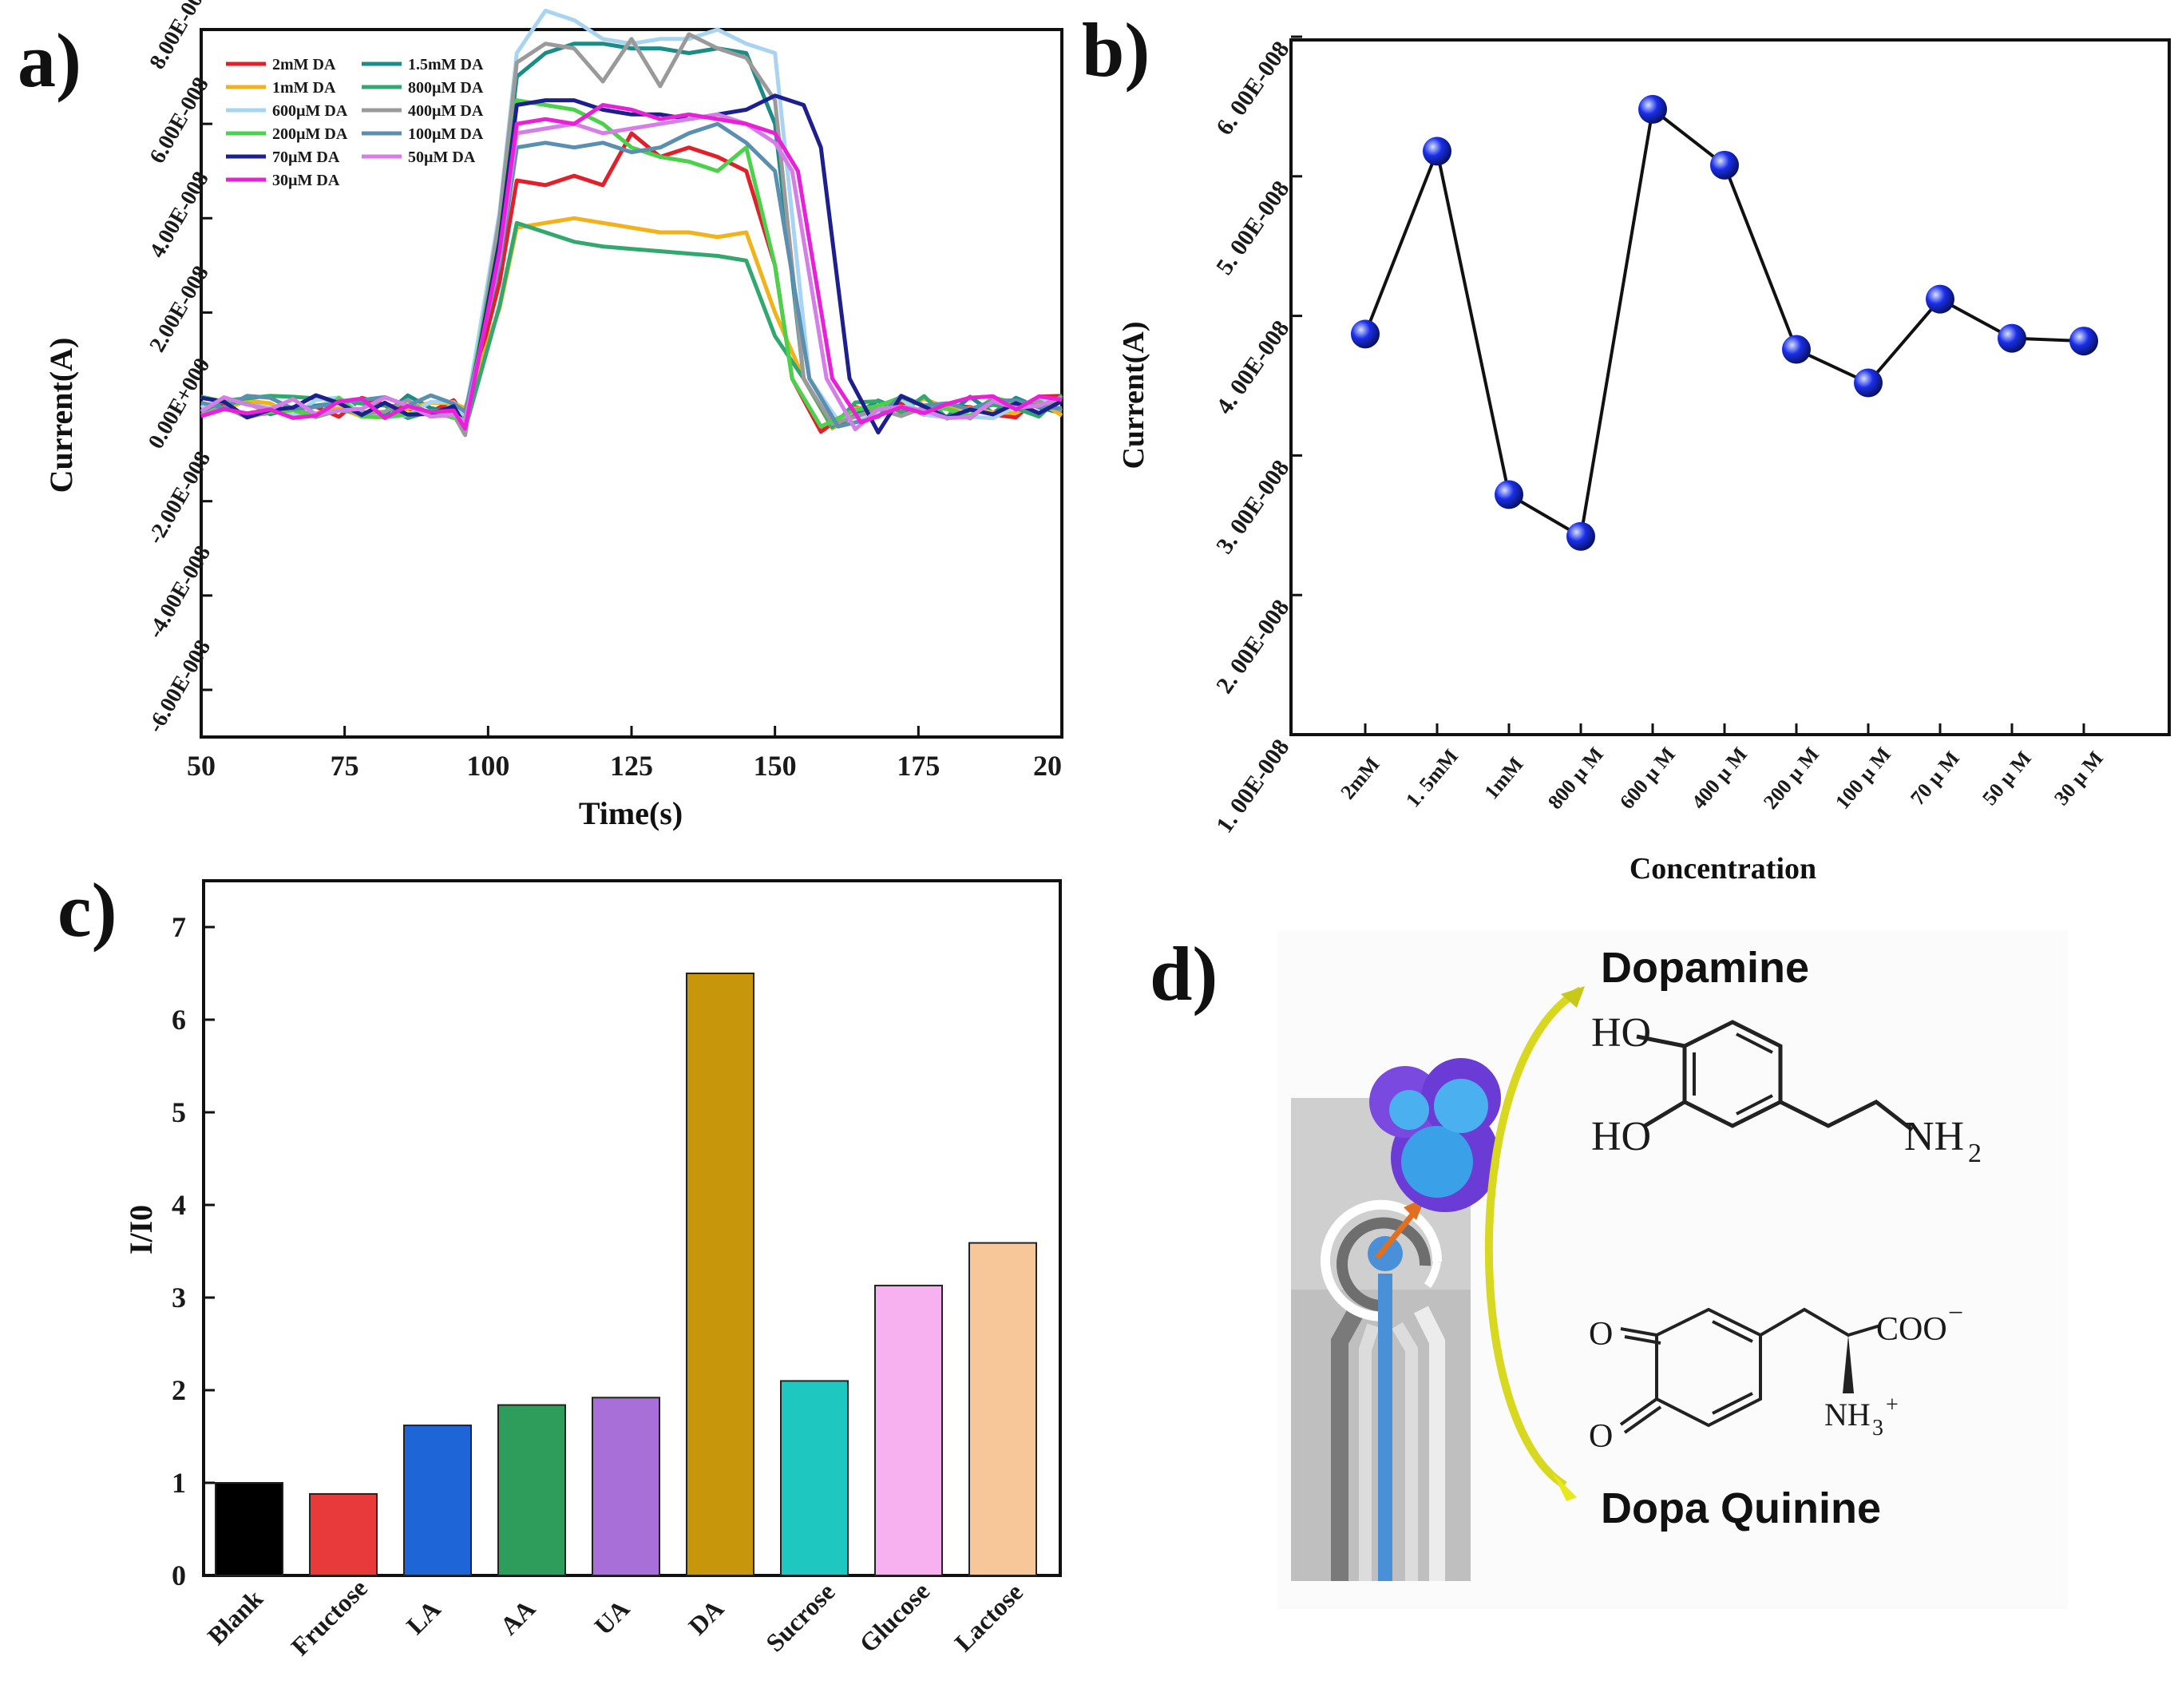 The image size is (2178, 1708). What do you see at coordinates (1396, 1319) in the screenshot?
I see `sensor-electrode-illustration` at bounding box center [1396, 1319].